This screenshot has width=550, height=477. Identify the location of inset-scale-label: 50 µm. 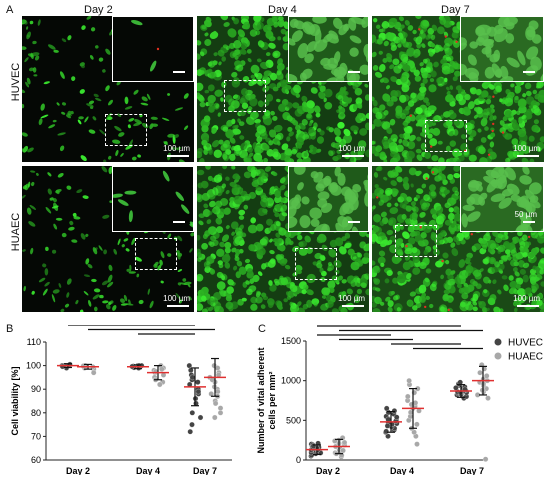
(525, 214).